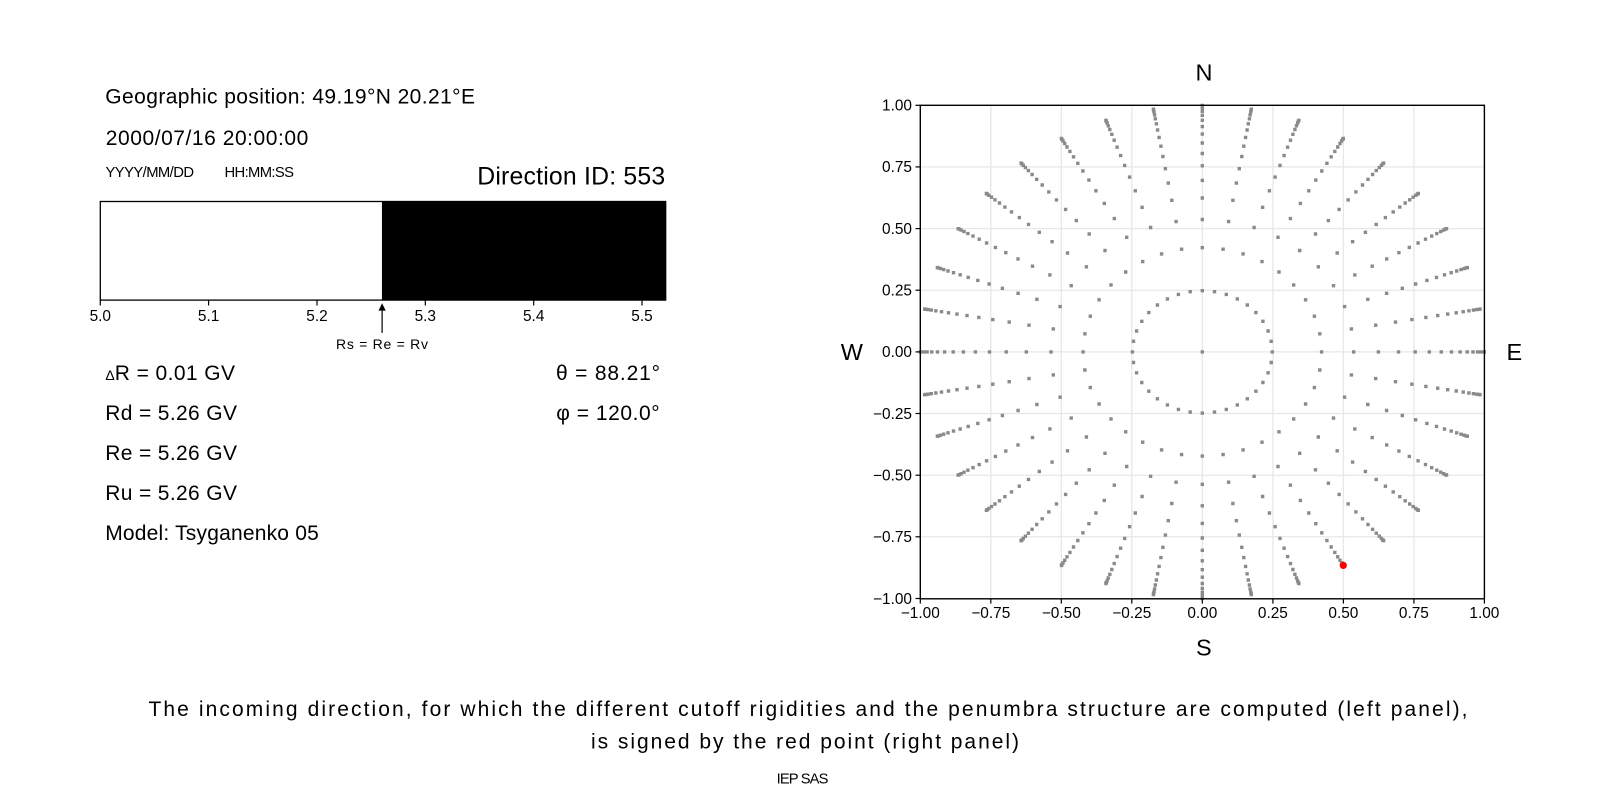 The width and height of the screenshot is (1600, 800). Describe the element at coordinates (208, 316) in the screenshot. I see `svg-text: 5.1` at that location.